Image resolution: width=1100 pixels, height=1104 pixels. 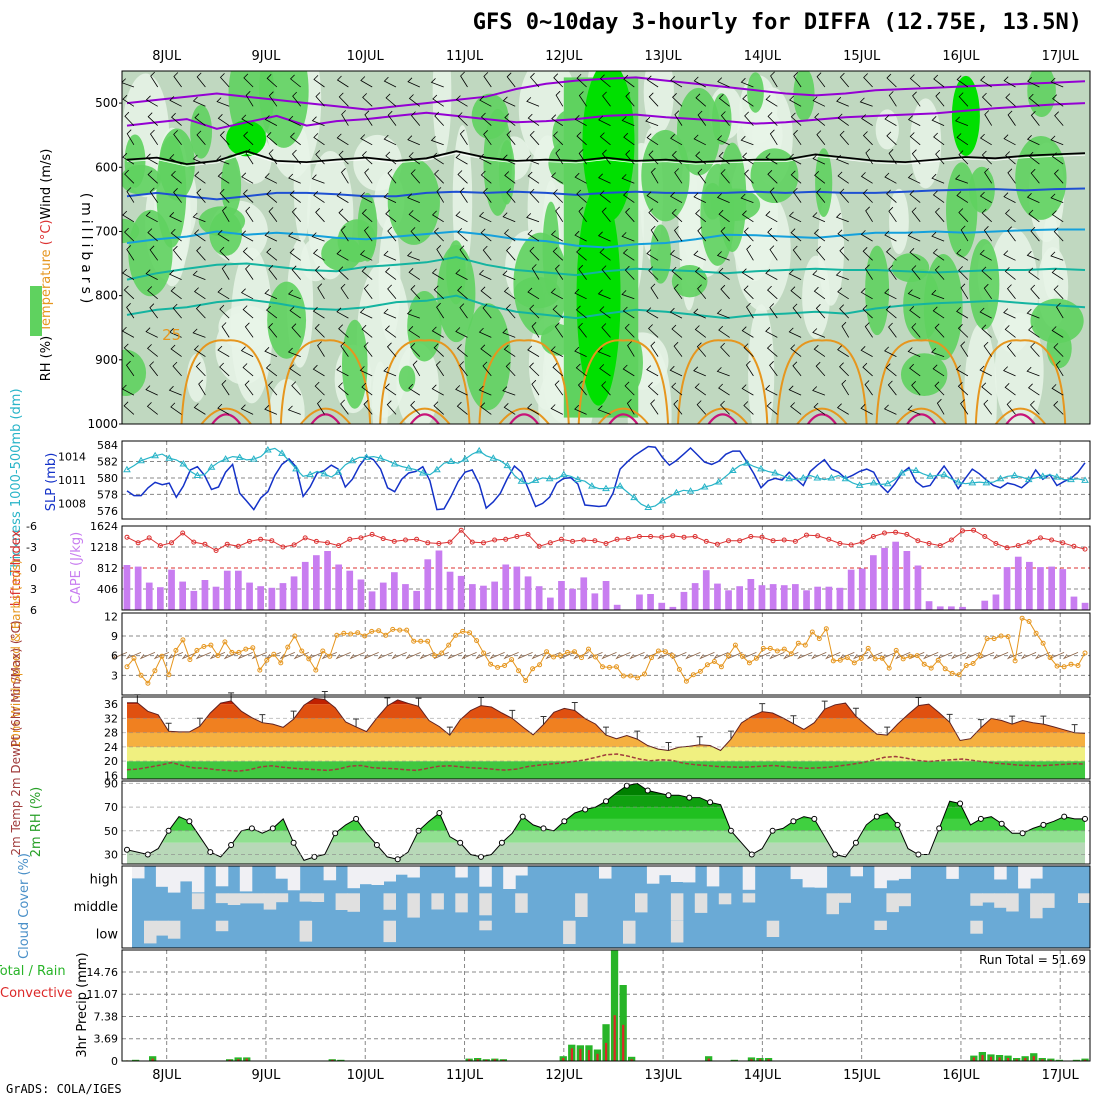 What do you see at coordinates (72, 480) in the screenshot?
I see `y-tick-slp: 1011` at bounding box center [72, 480].